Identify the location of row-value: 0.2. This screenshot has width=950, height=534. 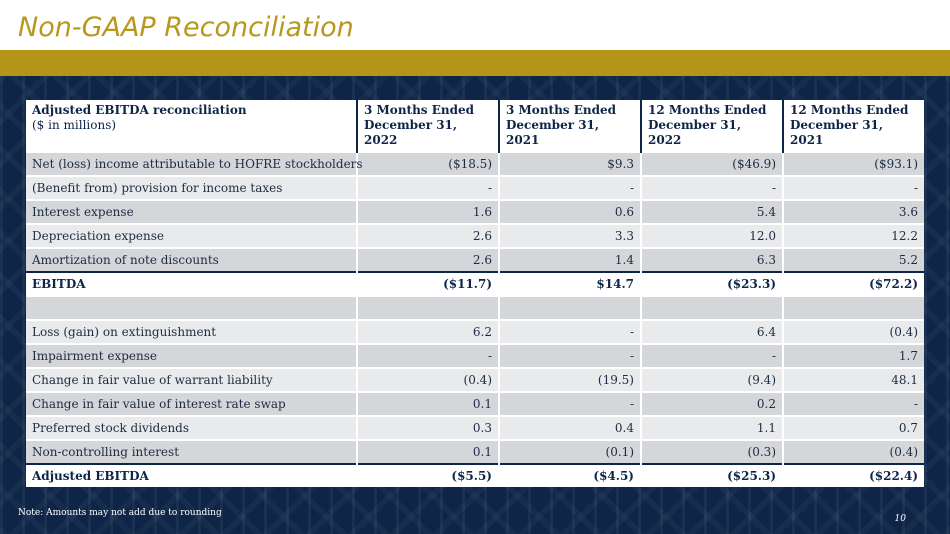
(712, 403).